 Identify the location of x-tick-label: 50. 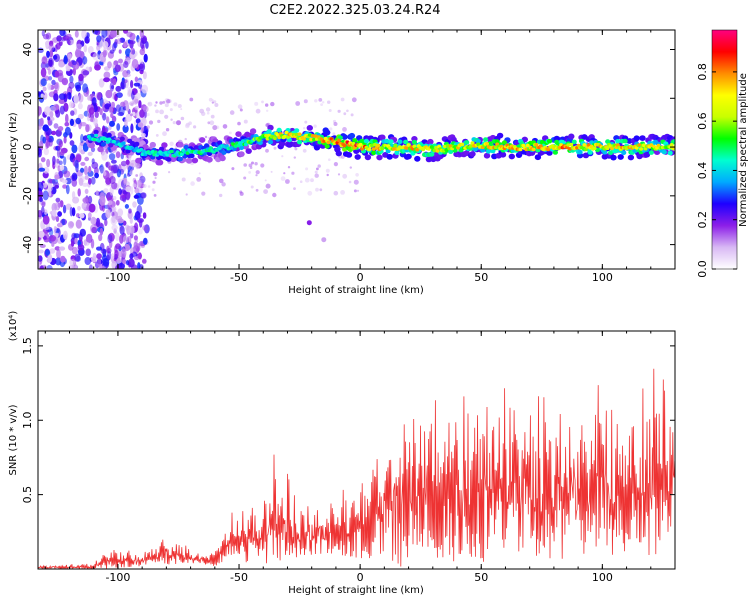
(481, 577).